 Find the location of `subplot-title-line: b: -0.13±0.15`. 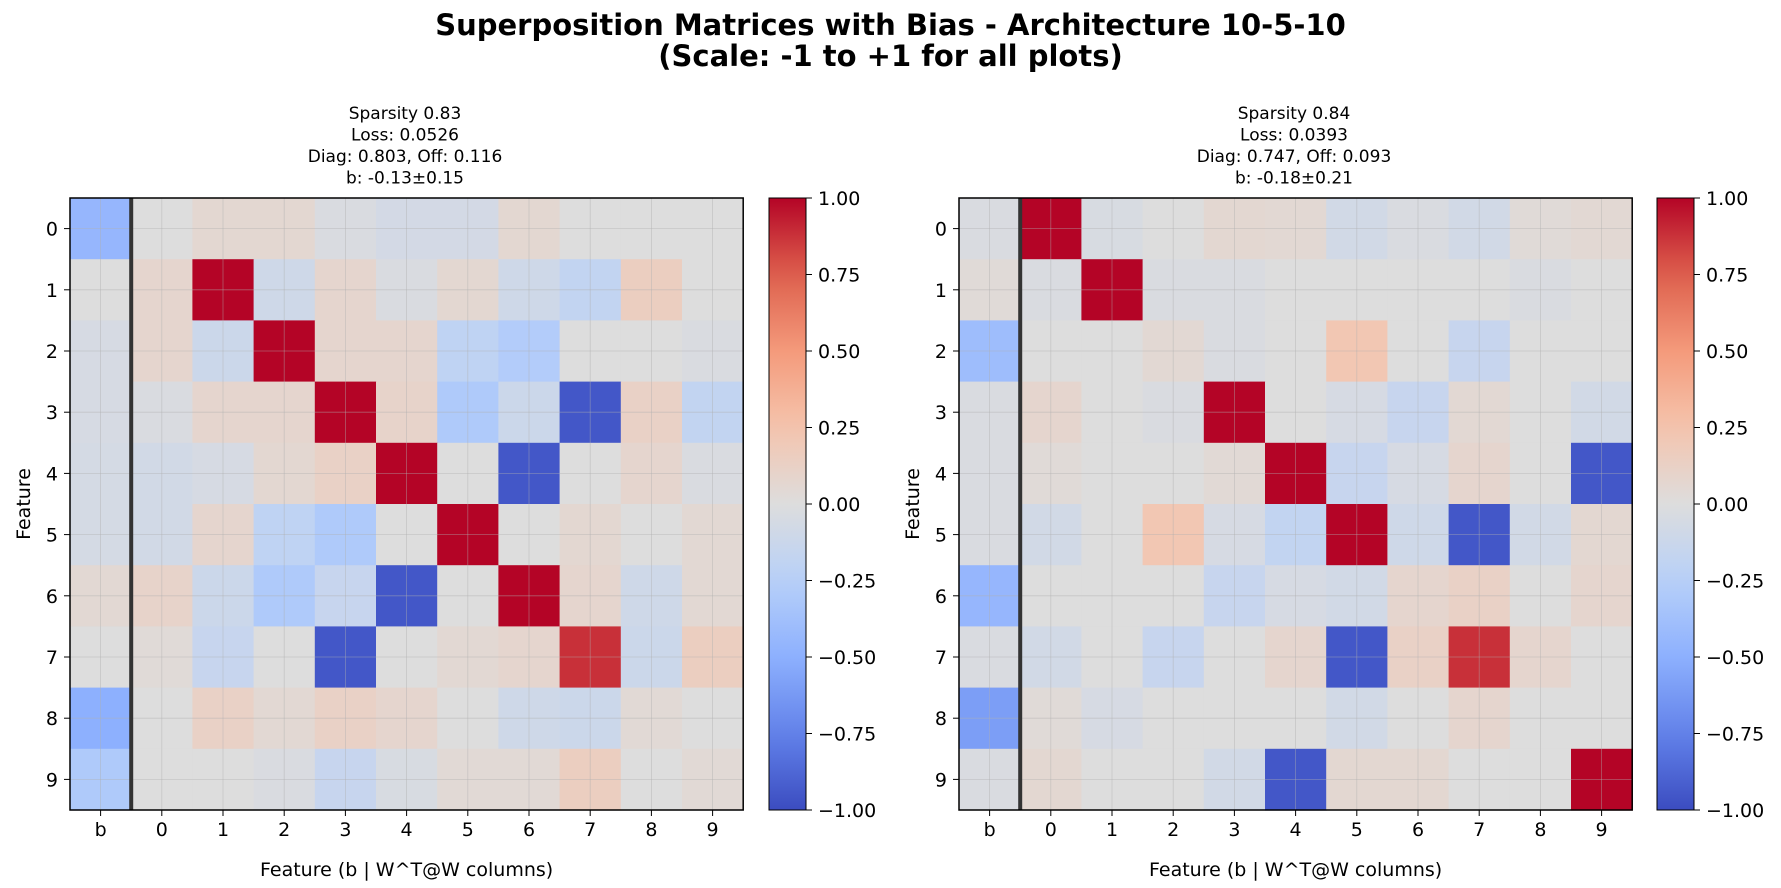

subplot-title-line: b: -0.13±0.15 is located at coordinates (405, 179).